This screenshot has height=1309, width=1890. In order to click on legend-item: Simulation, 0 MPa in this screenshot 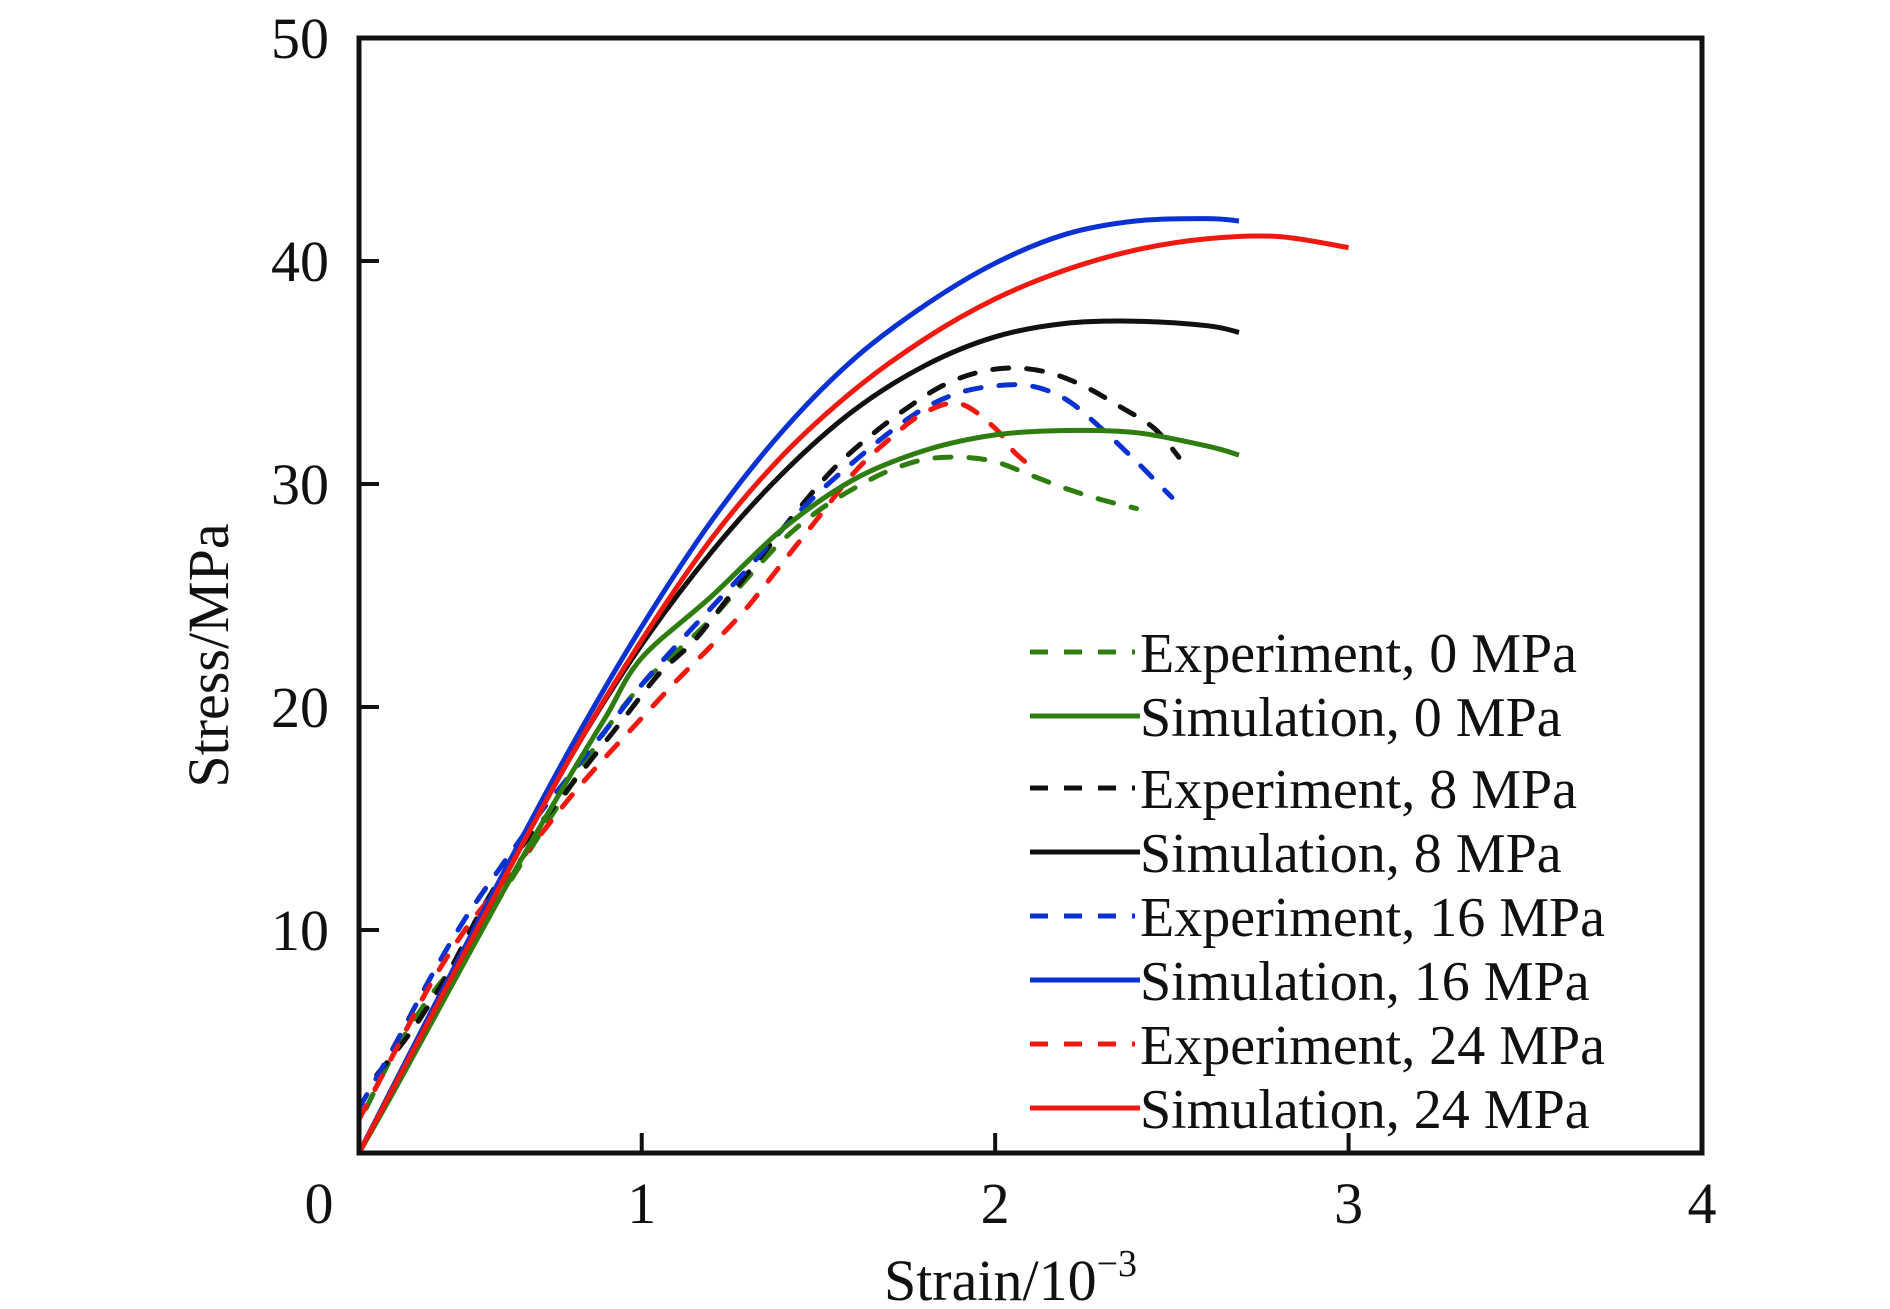, I will do `click(1296, 718)`.